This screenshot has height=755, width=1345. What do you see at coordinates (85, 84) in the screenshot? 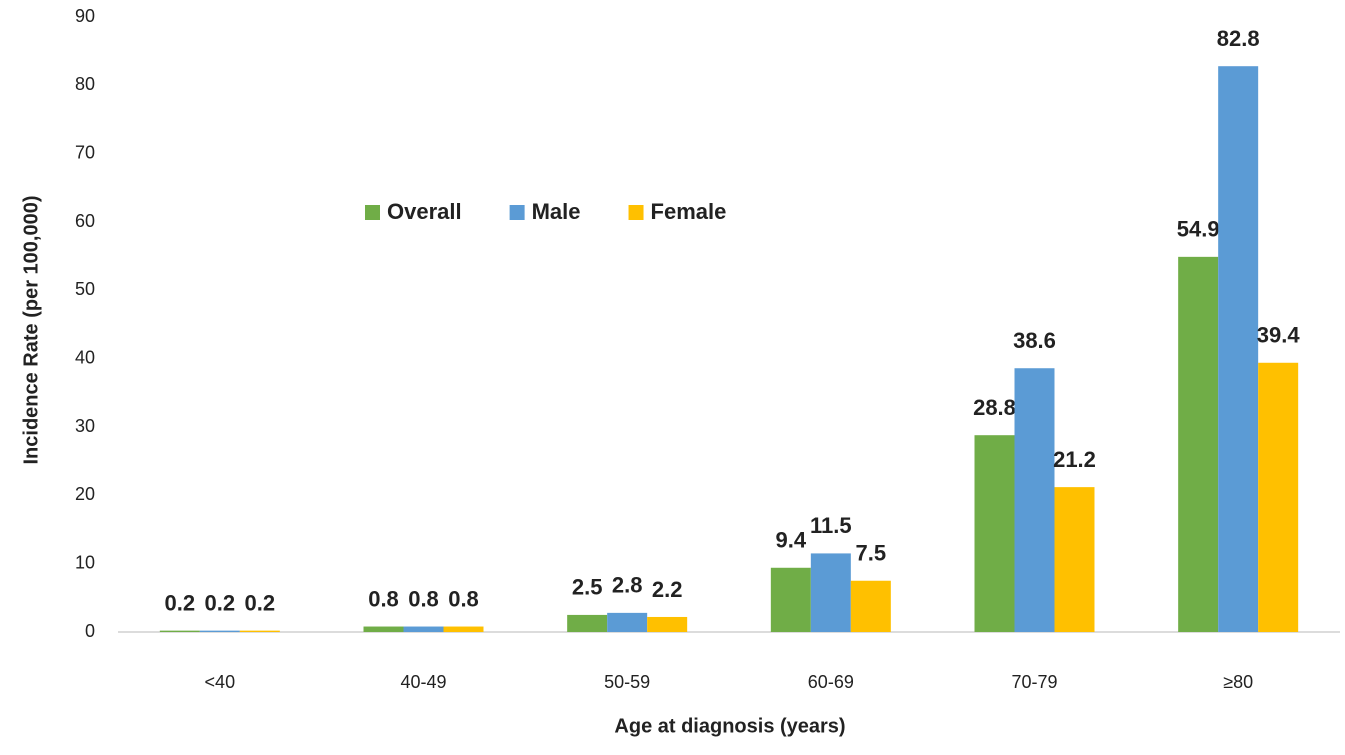
I see `y-tick-label: 80` at bounding box center [85, 84].